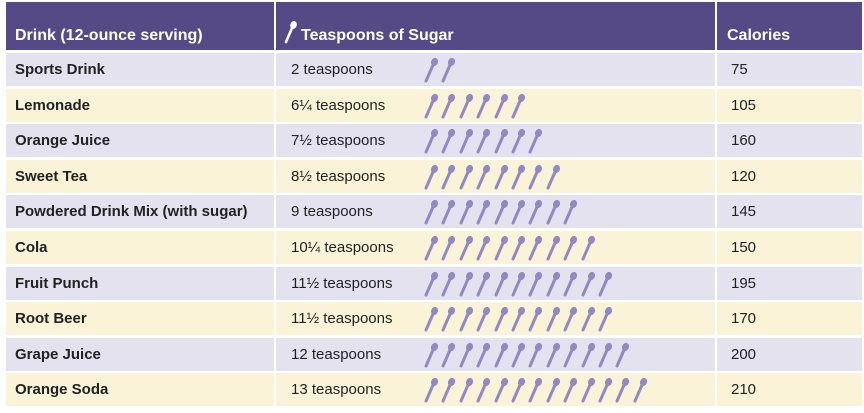  What do you see at coordinates (336, 389) in the screenshot?
I see `sugar-amount: 13 teaspoons` at bounding box center [336, 389].